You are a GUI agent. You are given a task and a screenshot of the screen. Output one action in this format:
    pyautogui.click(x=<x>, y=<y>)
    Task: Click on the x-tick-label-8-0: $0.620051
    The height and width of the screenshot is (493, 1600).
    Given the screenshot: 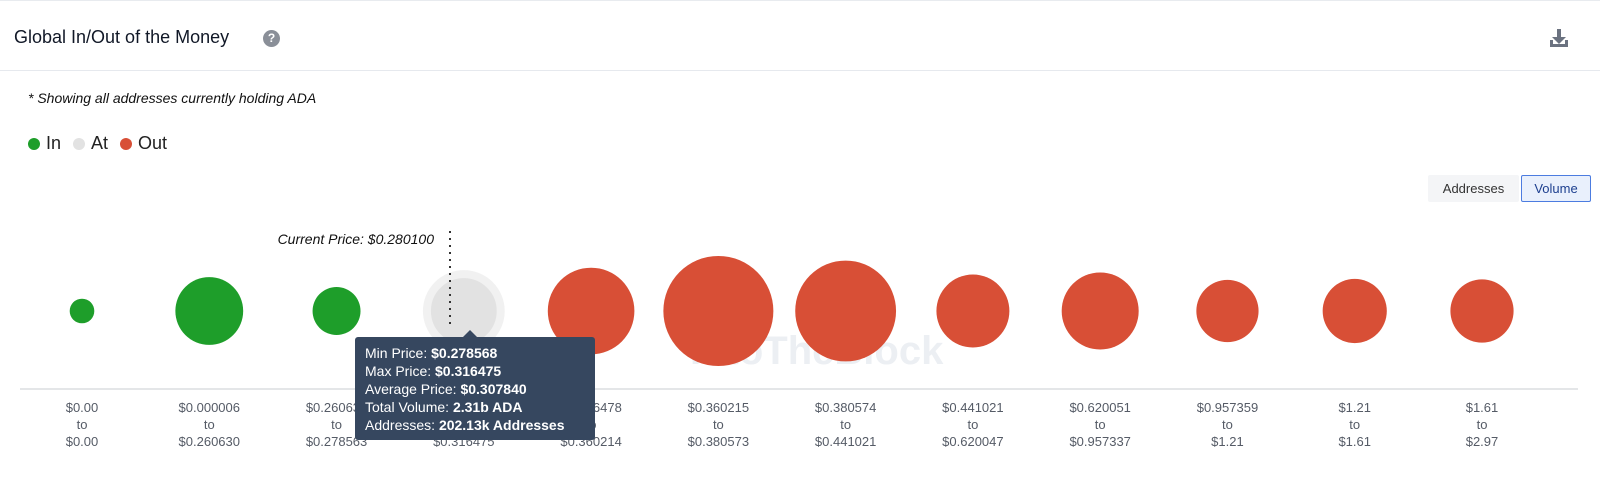 What is the action you would take?
    pyautogui.click(x=1099, y=407)
    